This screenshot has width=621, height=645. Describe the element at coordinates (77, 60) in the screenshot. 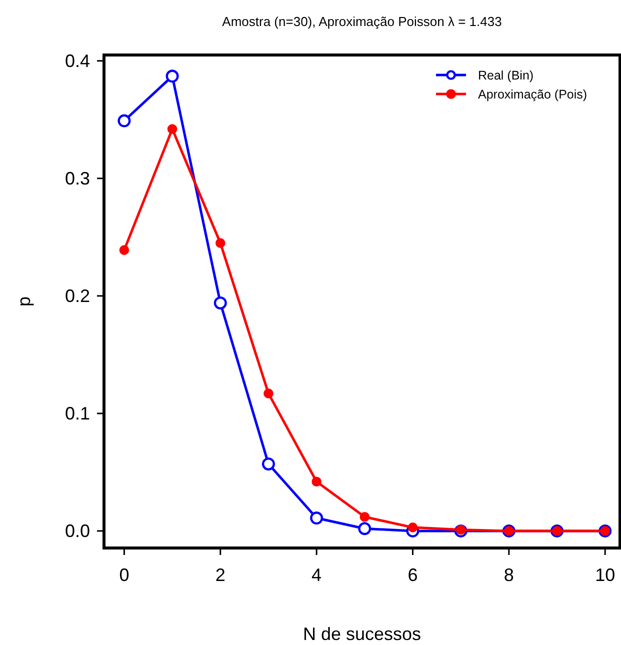

I see `y-tick-label: 0.4` at that location.